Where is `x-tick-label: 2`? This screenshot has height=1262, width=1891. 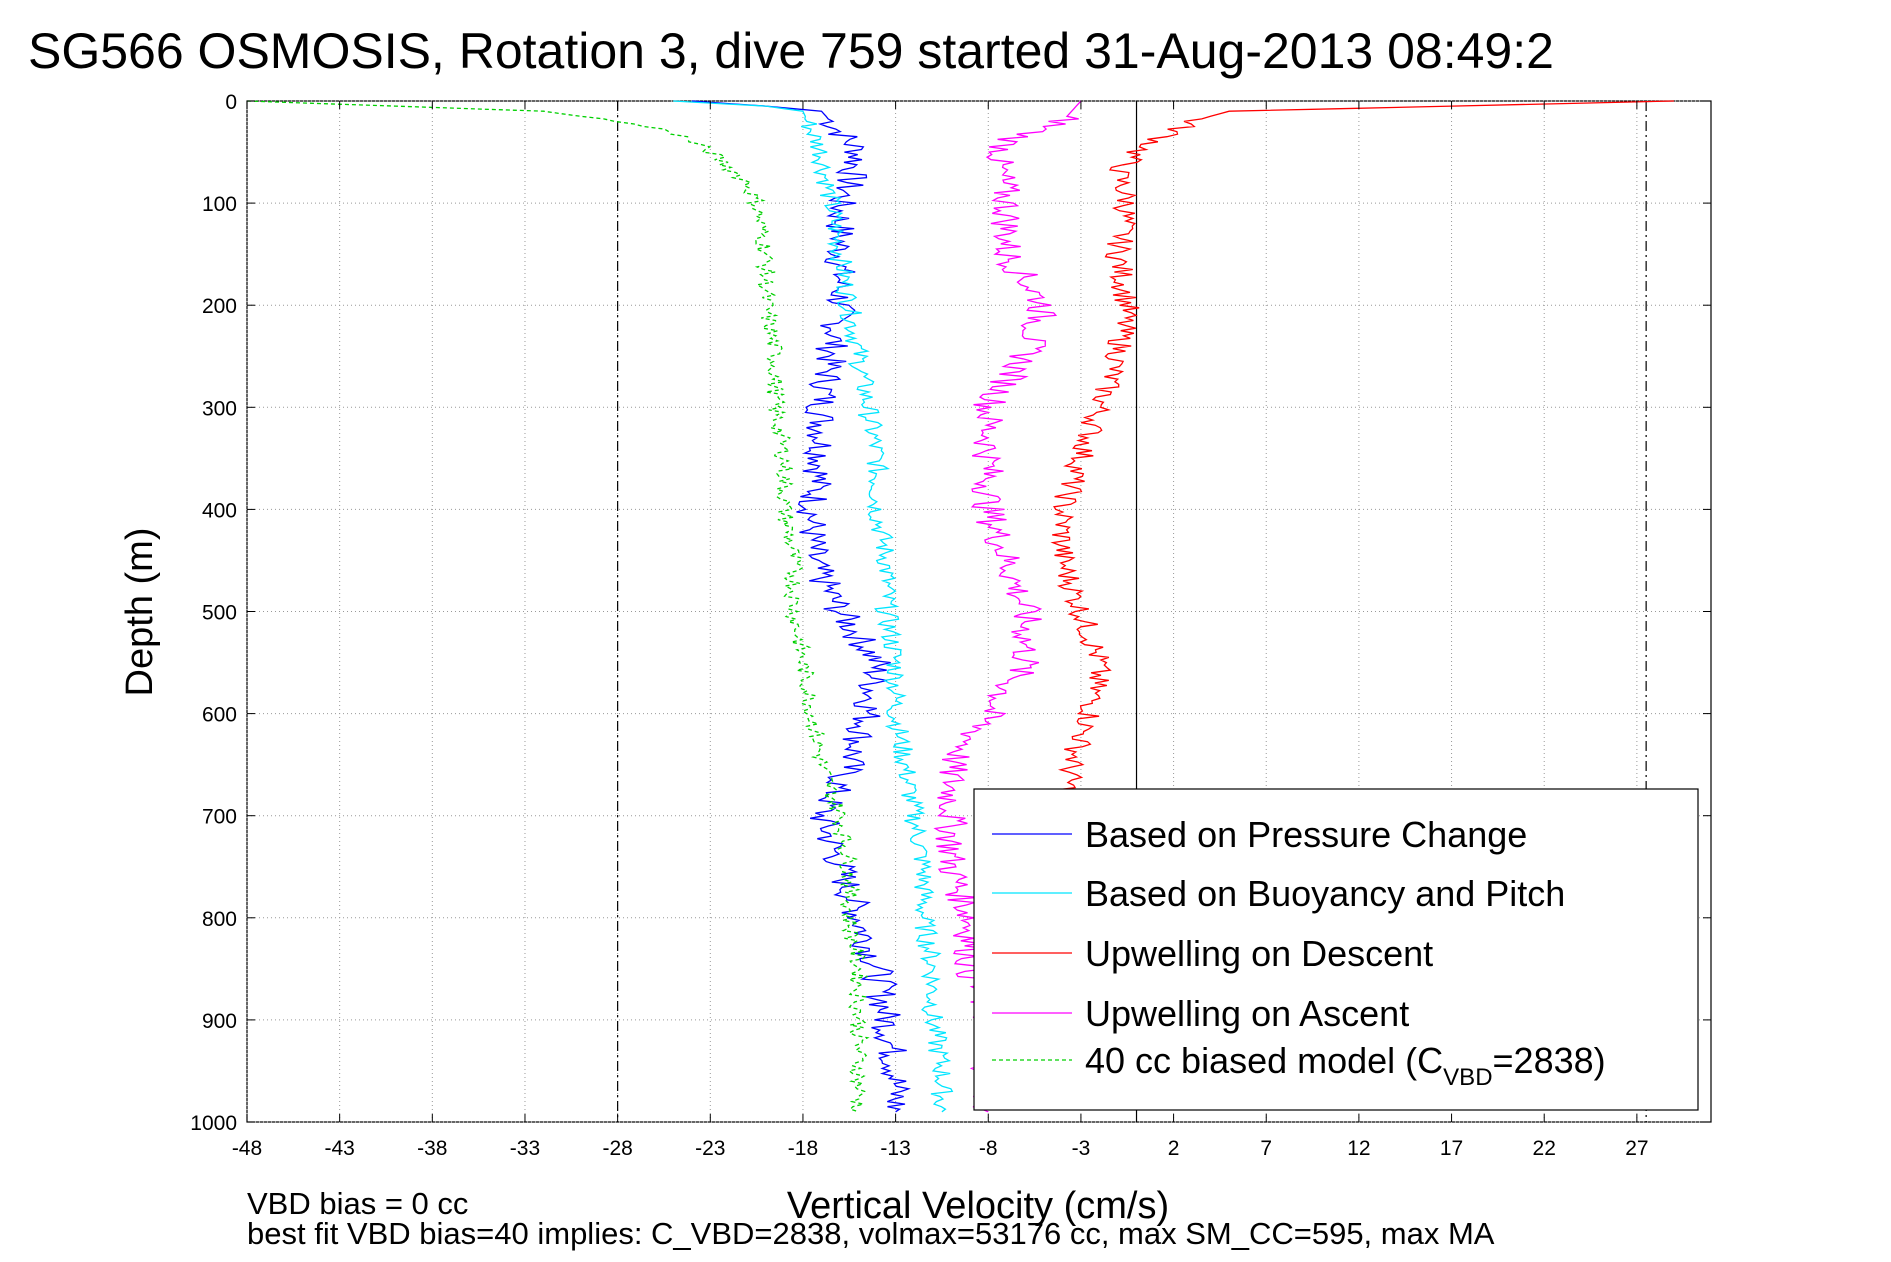
x-tick-label: 2 is located at coordinates (1174, 1148).